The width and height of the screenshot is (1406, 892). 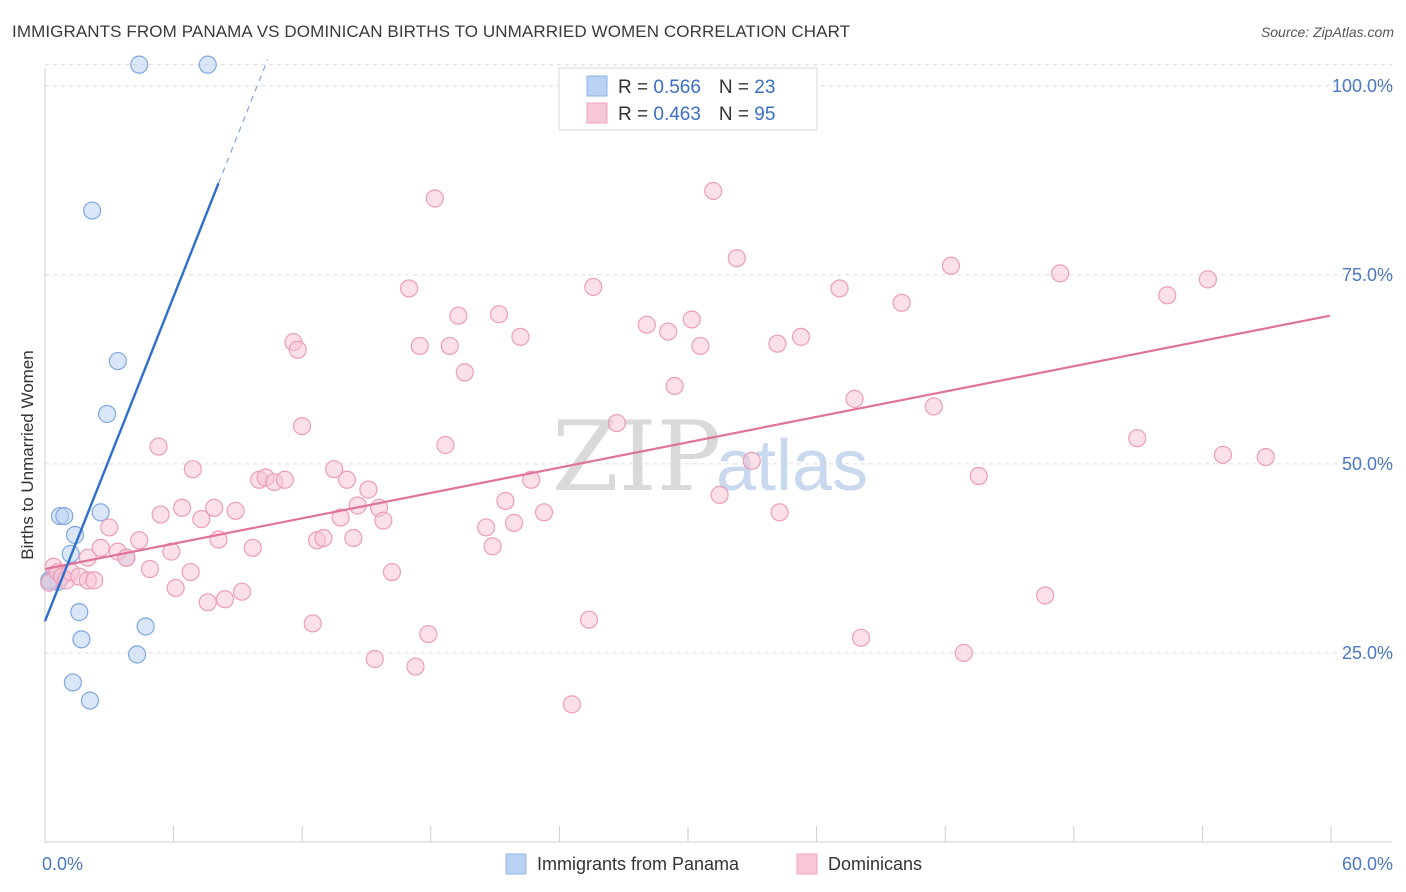 I want to click on legend-row-dominicans: R = 0.463 N = 95, so click(x=696, y=114).